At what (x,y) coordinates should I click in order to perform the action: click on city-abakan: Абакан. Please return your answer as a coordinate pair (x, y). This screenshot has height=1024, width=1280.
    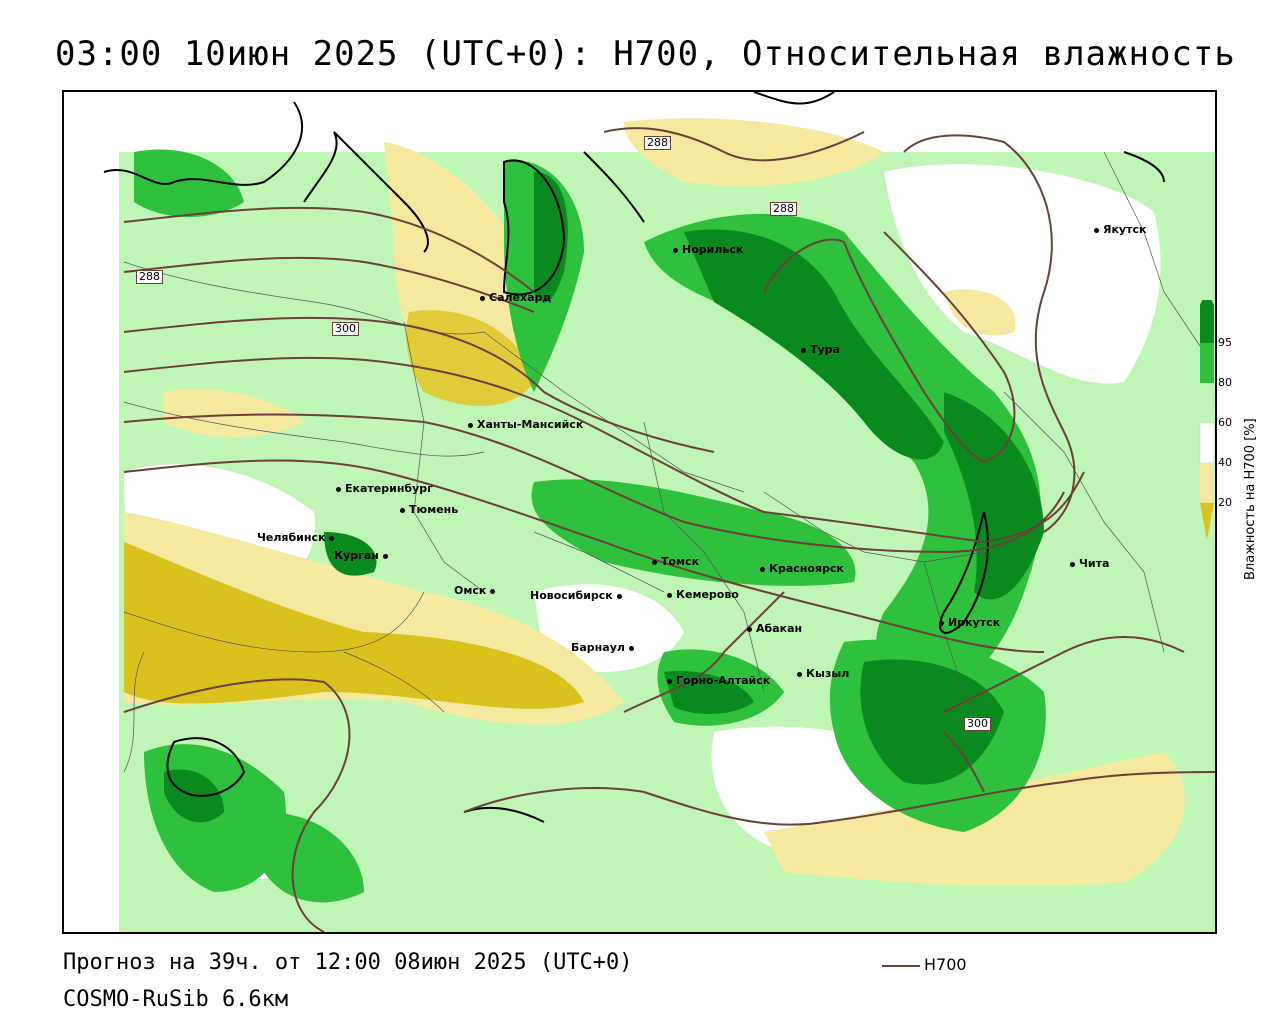
    Looking at the image, I should click on (774, 628).